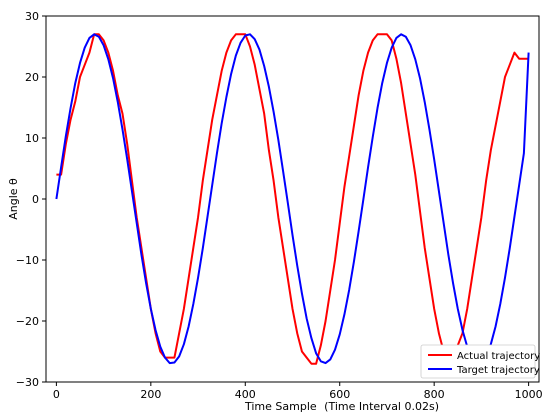 This screenshot has height=417, width=550. I want to click on y-tick-label: −20, so click(27, 321).